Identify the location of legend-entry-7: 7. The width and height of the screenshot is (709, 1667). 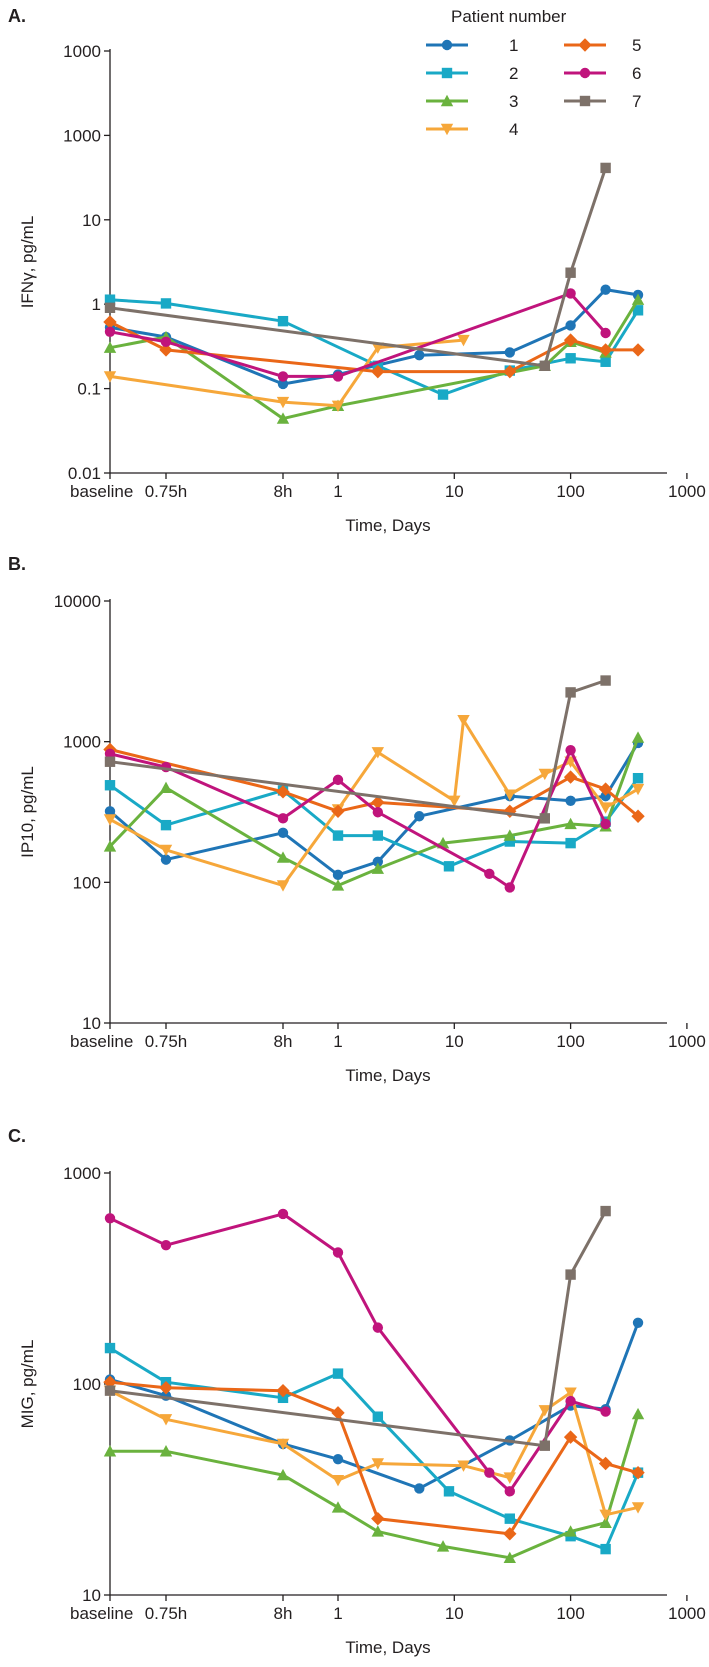
(602, 101).